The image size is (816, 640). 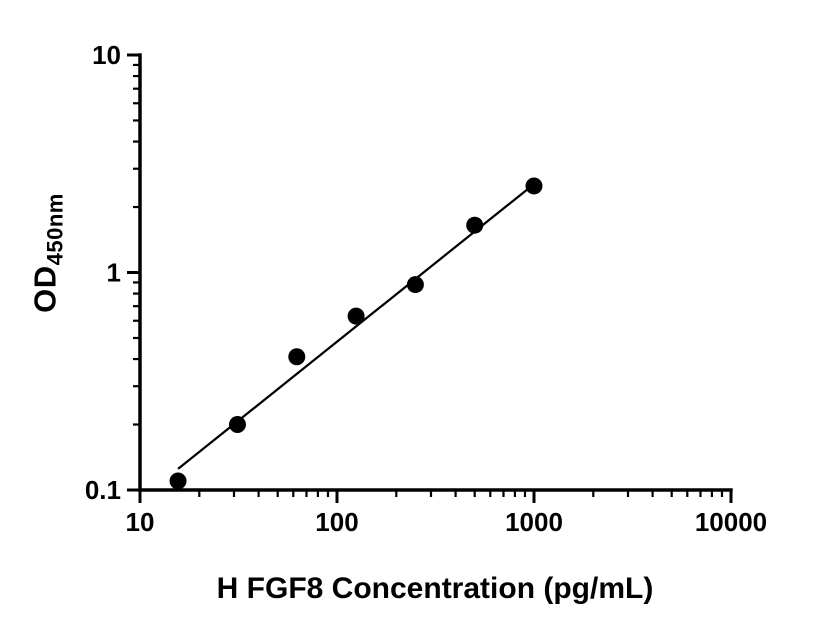 What do you see at coordinates (103, 490) in the screenshot?
I see `y-tick-label: 0.1` at bounding box center [103, 490].